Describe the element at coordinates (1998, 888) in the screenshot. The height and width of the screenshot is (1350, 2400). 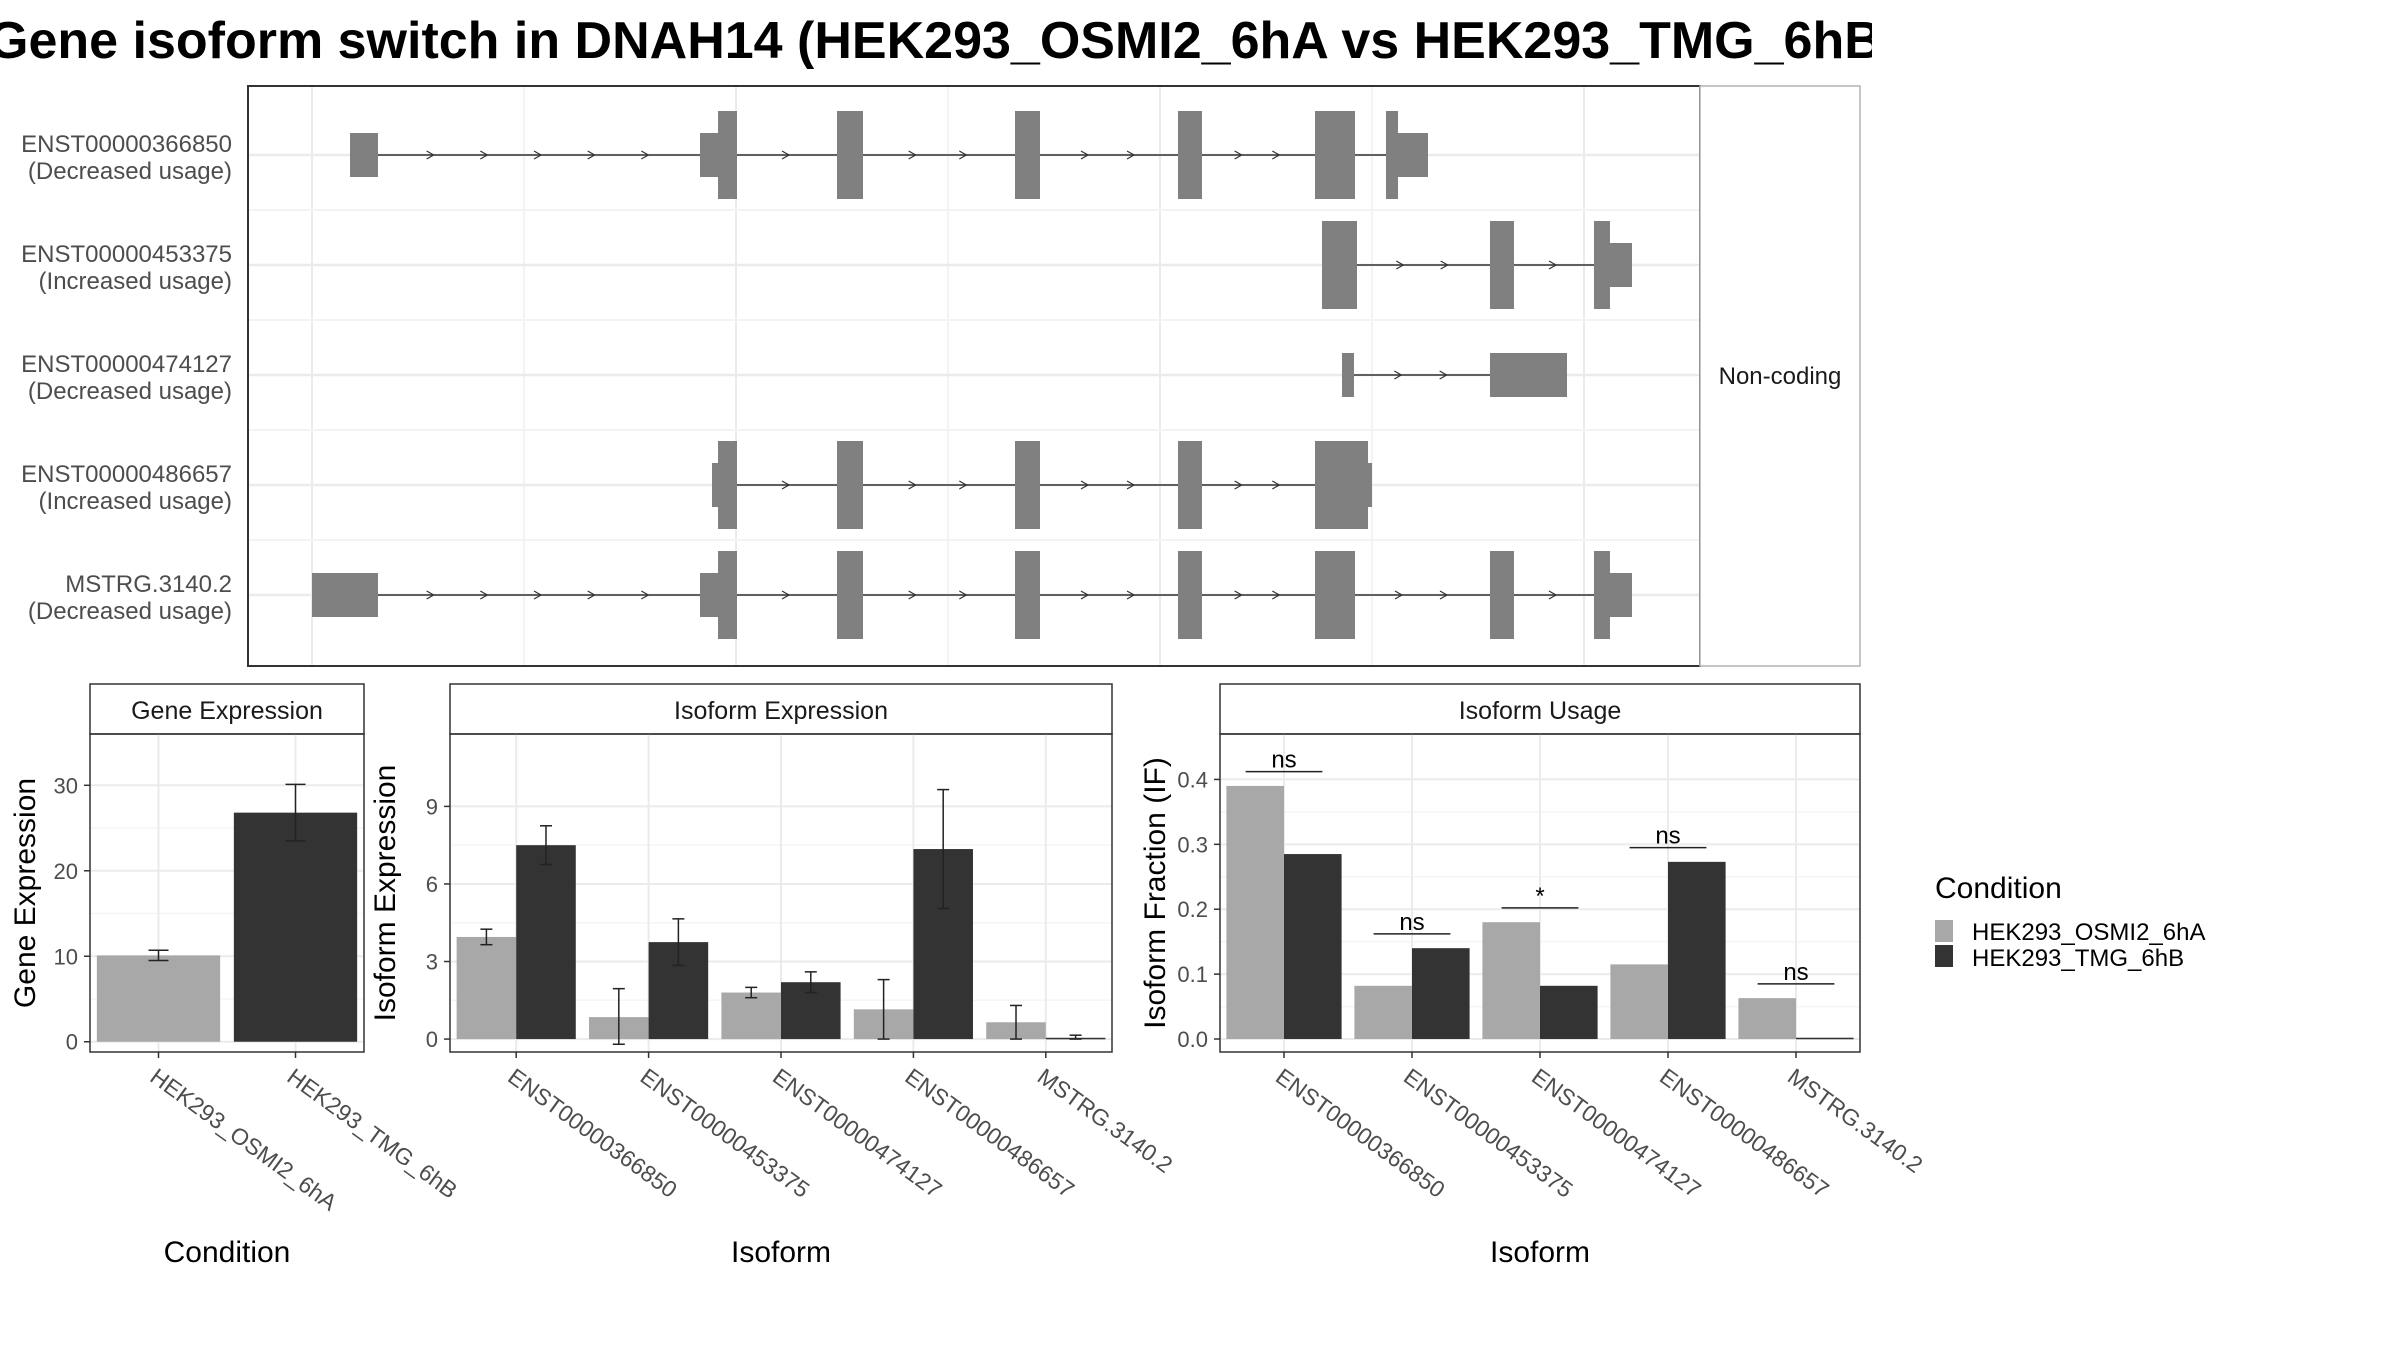
I see `legend-title: Condition` at that location.